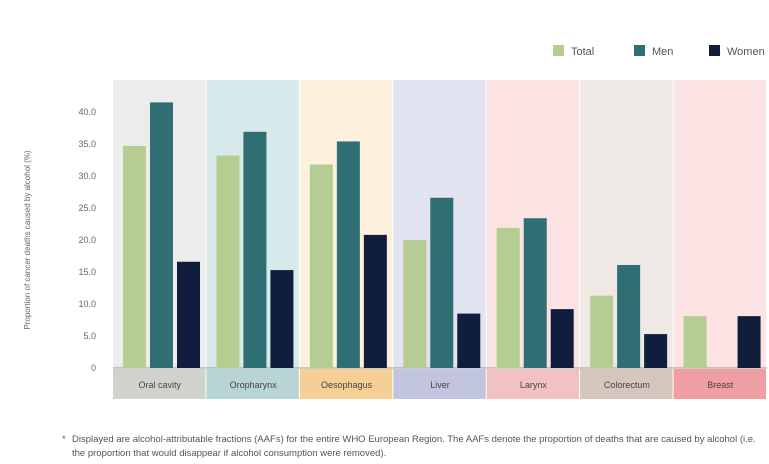 This screenshot has width=769, height=464. Describe the element at coordinates (87, 208) in the screenshot. I see `y-tick-label: 25.0` at that location.